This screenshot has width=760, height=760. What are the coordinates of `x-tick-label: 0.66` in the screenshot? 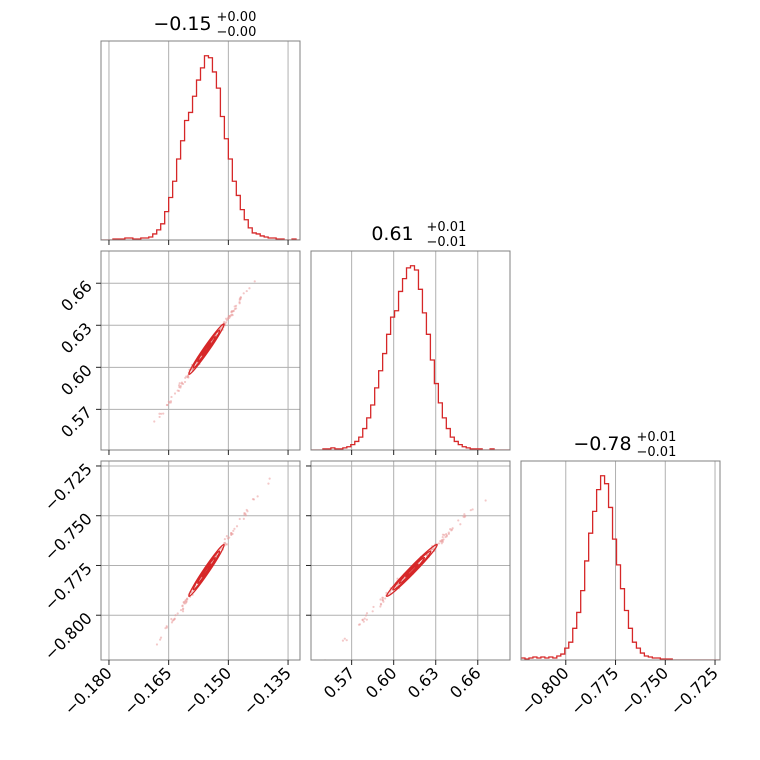 It's located at (465, 682).